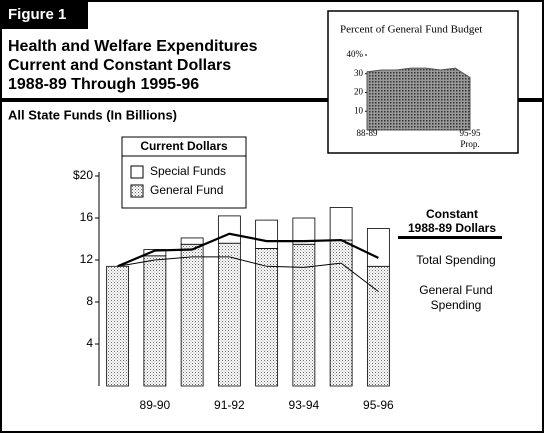  Describe the element at coordinates (133, 46) in the screenshot. I see `title-line: Health and Welfare Expenditures` at that location.